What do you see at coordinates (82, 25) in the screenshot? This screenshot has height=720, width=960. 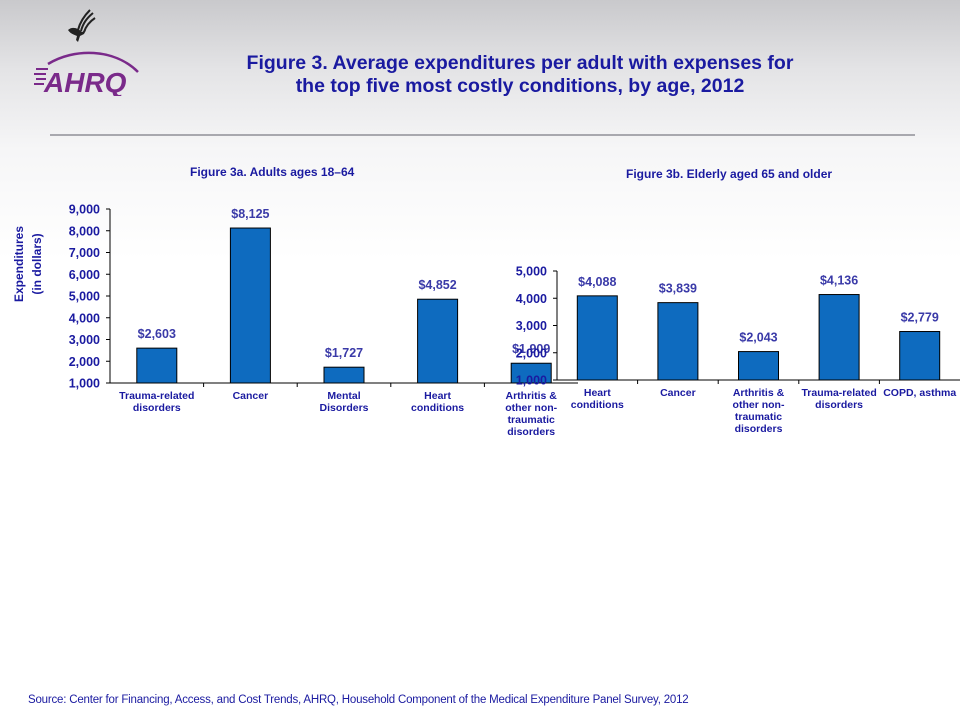 I see `hhs-eagle-icon` at bounding box center [82, 25].